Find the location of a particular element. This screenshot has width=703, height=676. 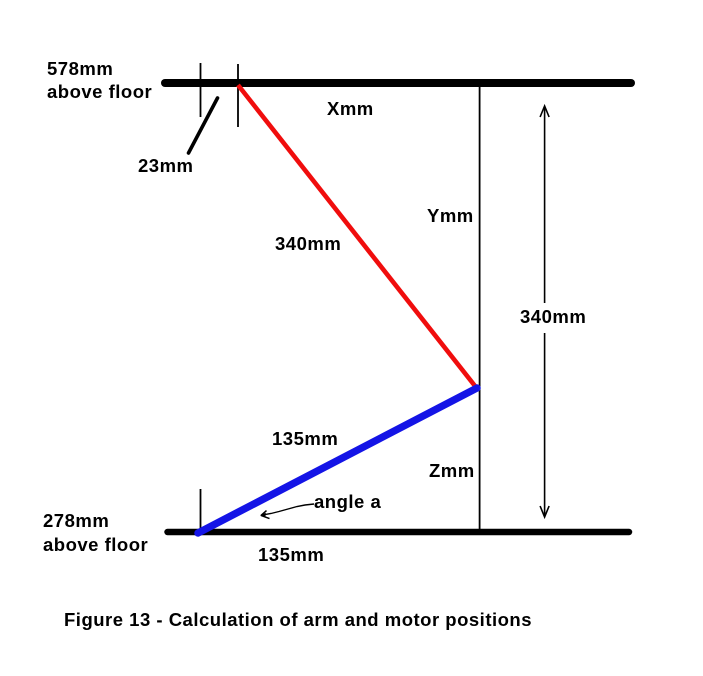

svg-text: Zmm is located at coordinates (452, 470).